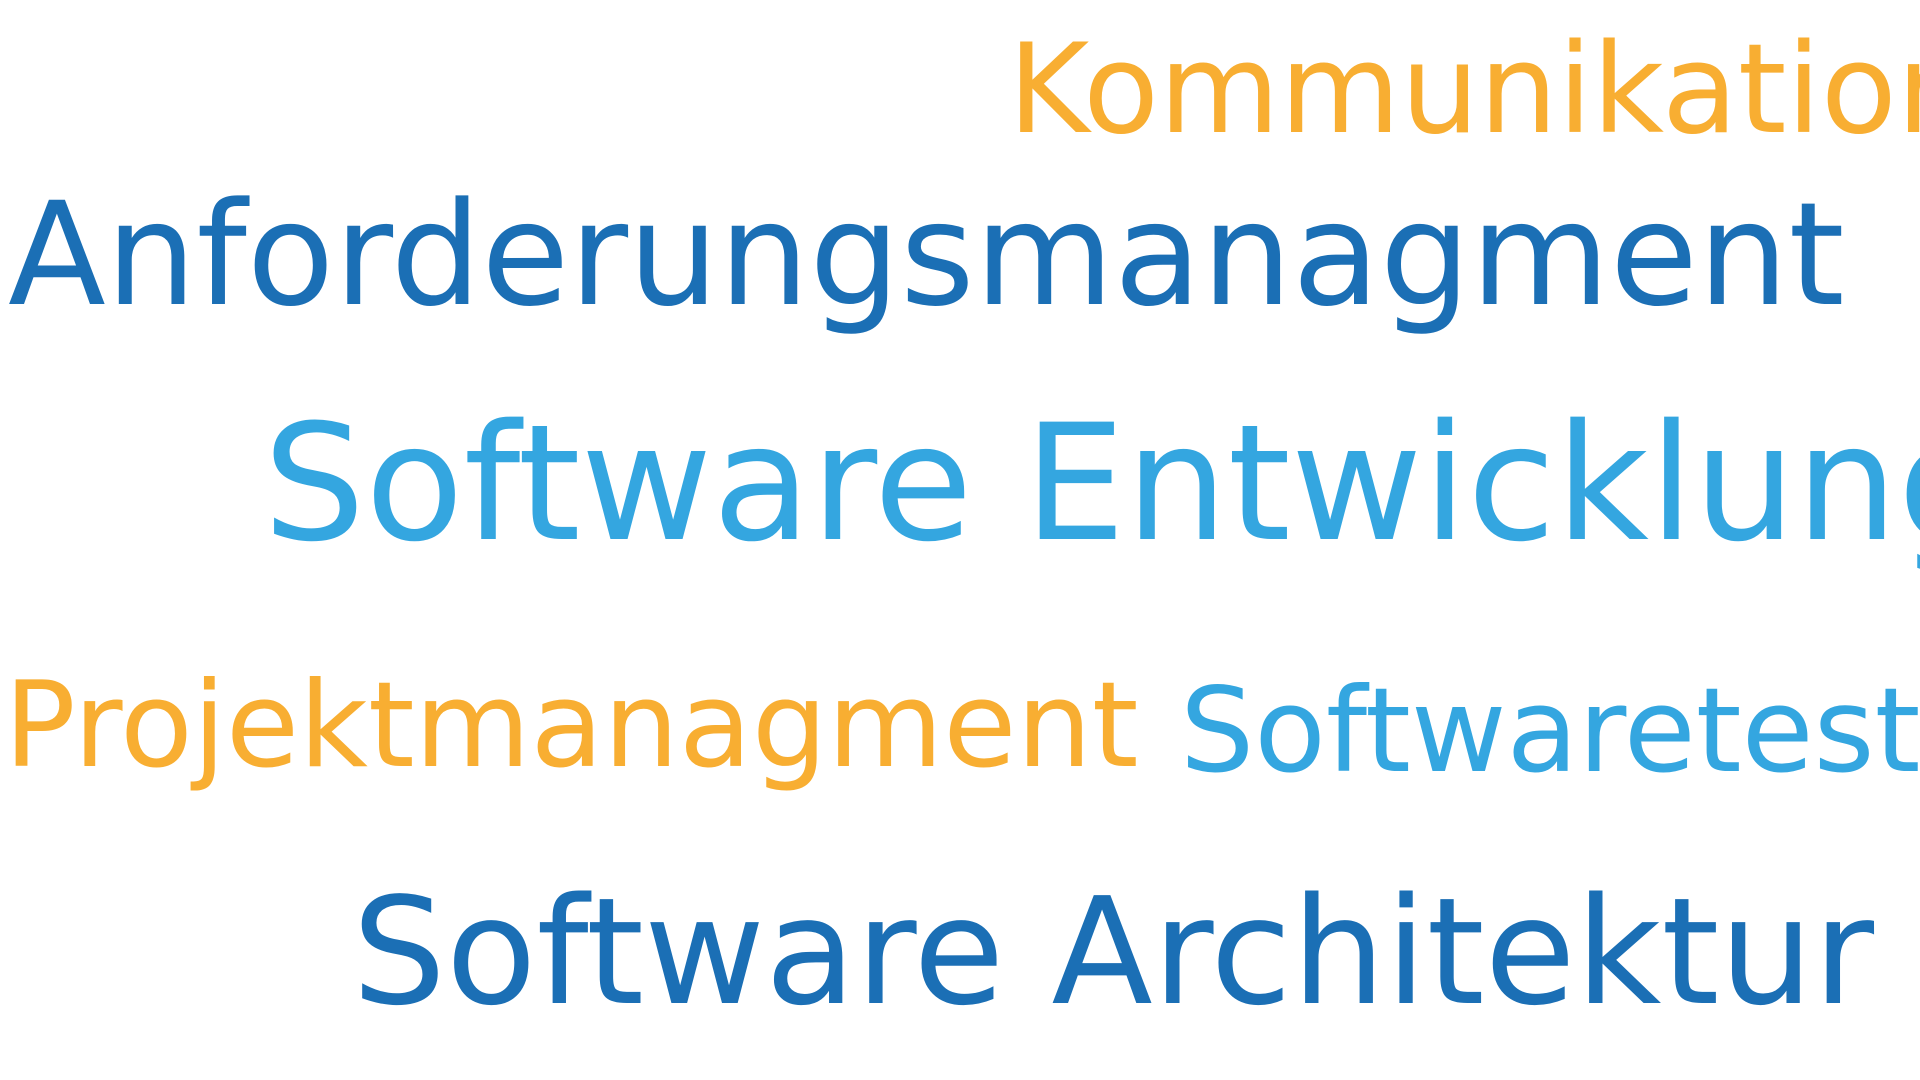  I want to click on word-anforderungsmanagment: Anforderungsmanagment, so click(926, 254).